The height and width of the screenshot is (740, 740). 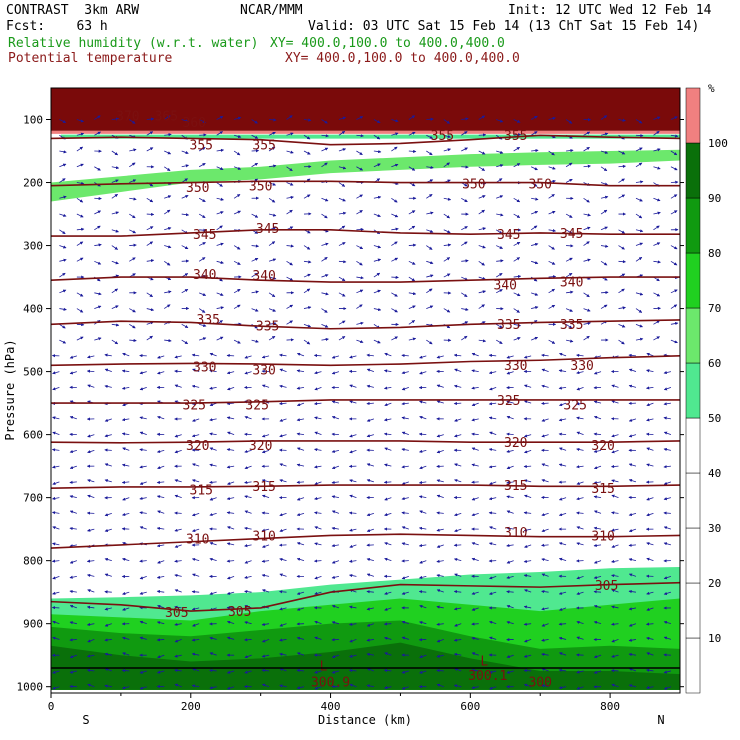 What do you see at coordinates (714, 528) in the screenshot?
I see `colorbar-tick-label: 30` at bounding box center [714, 528].